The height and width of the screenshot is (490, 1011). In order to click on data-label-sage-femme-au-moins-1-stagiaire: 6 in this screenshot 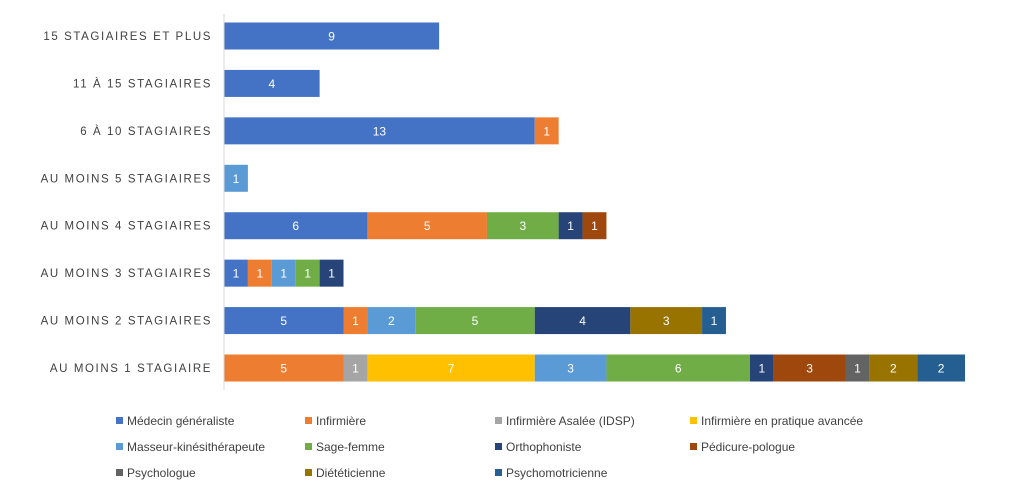, I will do `click(678, 369)`.